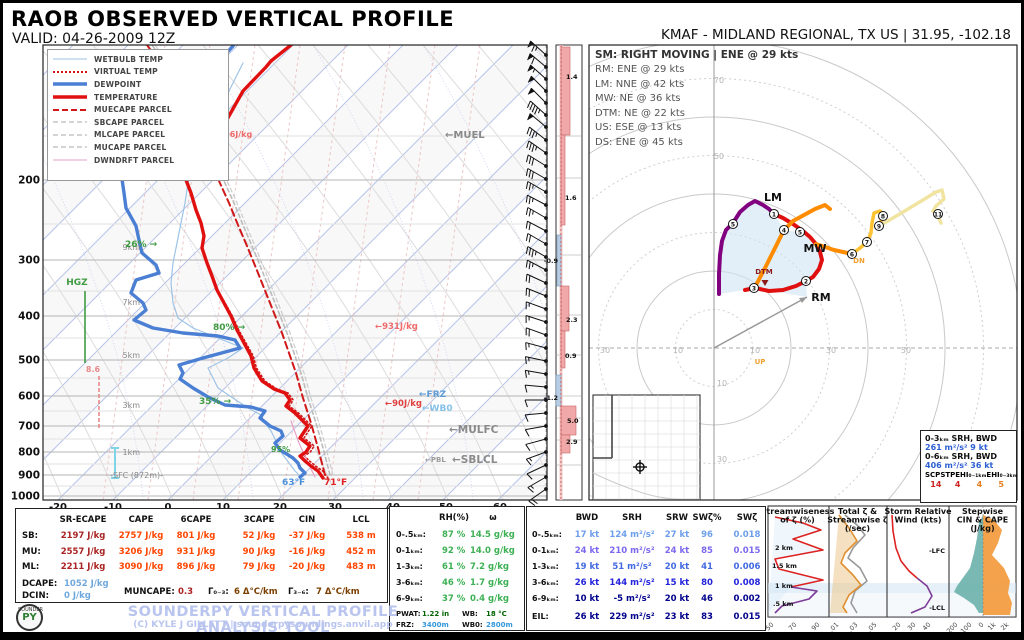 The image size is (1024, 640). What do you see at coordinates (747, 599) in the screenshot?
I see `kinematics-value: 0.002` at bounding box center [747, 599].